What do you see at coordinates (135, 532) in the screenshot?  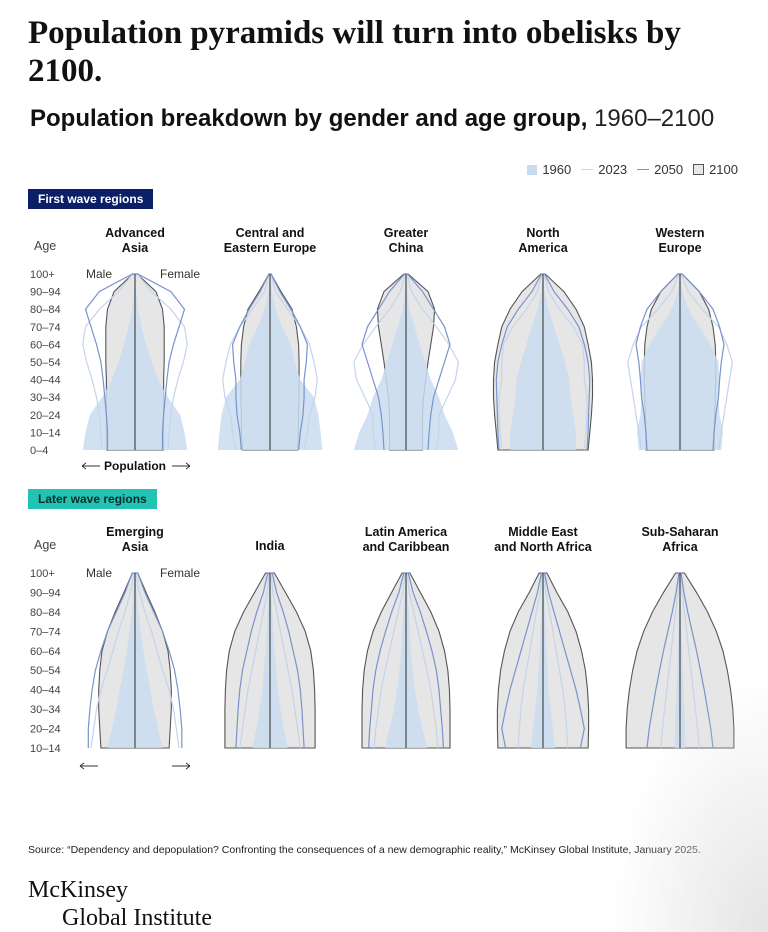 I see `region-title: Emerging` at bounding box center [135, 532].